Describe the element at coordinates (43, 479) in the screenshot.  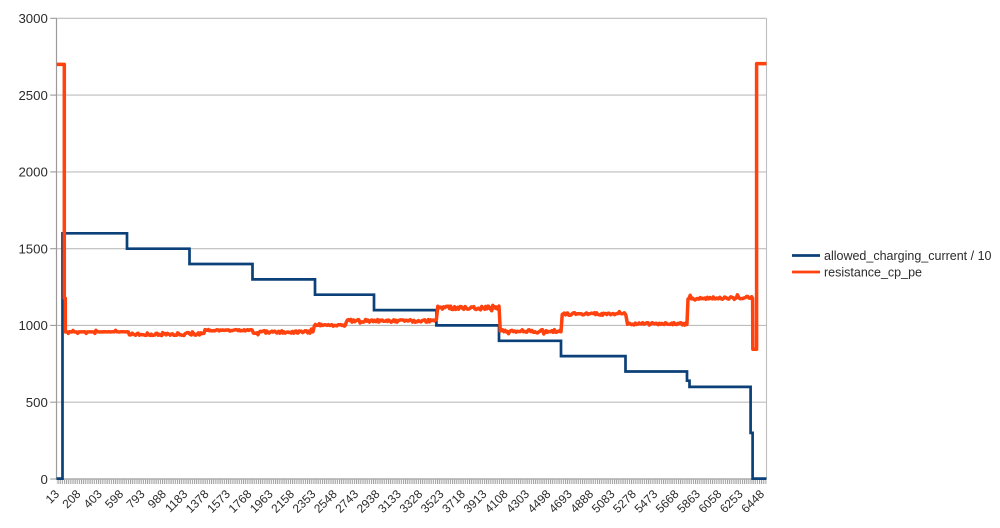
I see `svg-text: 0` at that location.